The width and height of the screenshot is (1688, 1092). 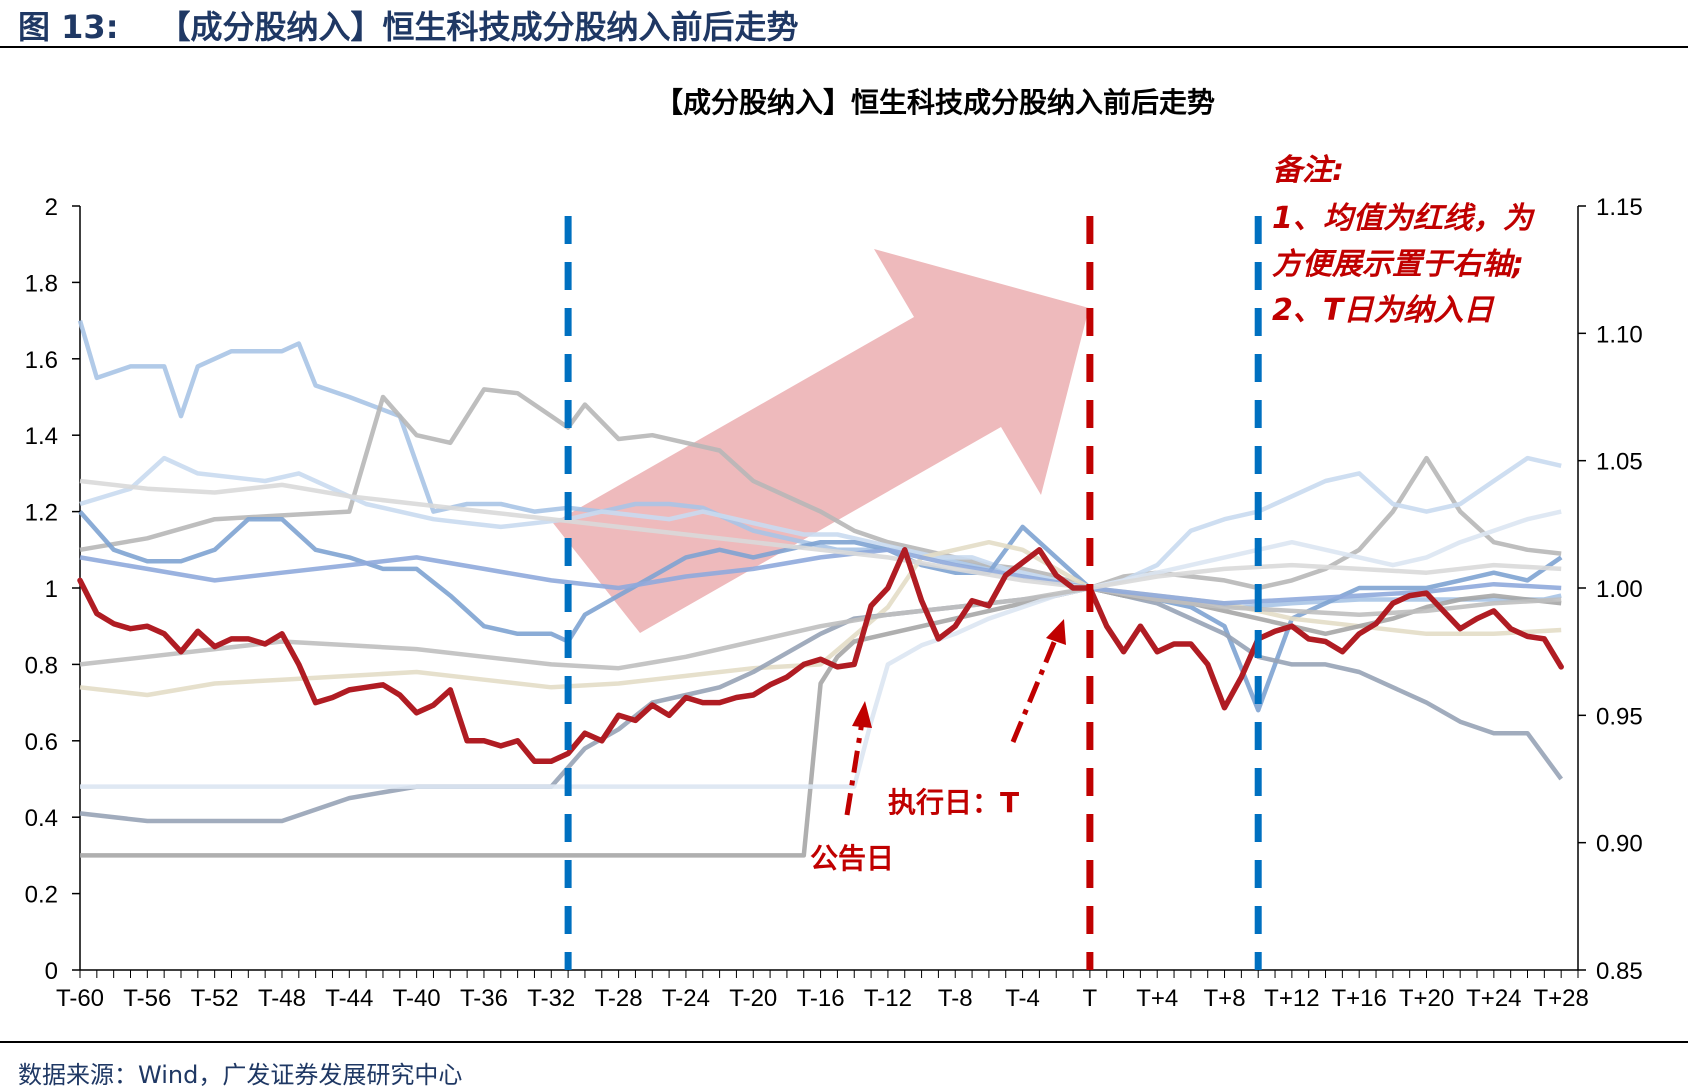 What do you see at coordinates (821, 998) in the screenshot?
I see `x-tick-label: T-16` at bounding box center [821, 998].